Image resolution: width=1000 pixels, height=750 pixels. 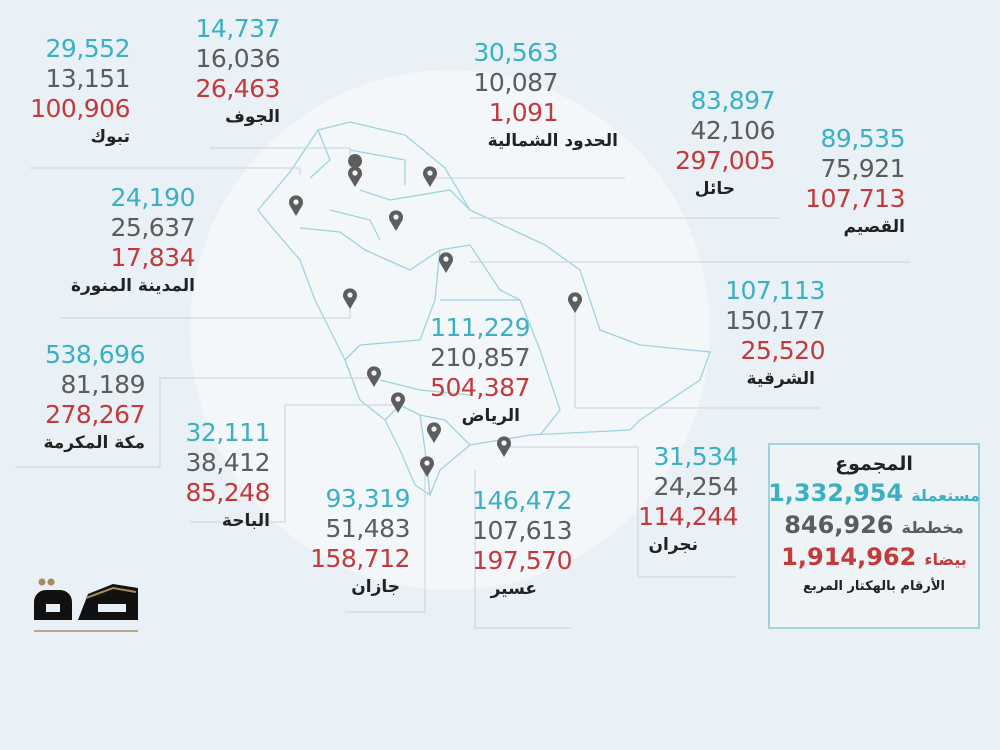 What do you see at coordinates (110, 137) in the screenshot?
I see `region-label: تبوك` at bounding box center [110, 137].